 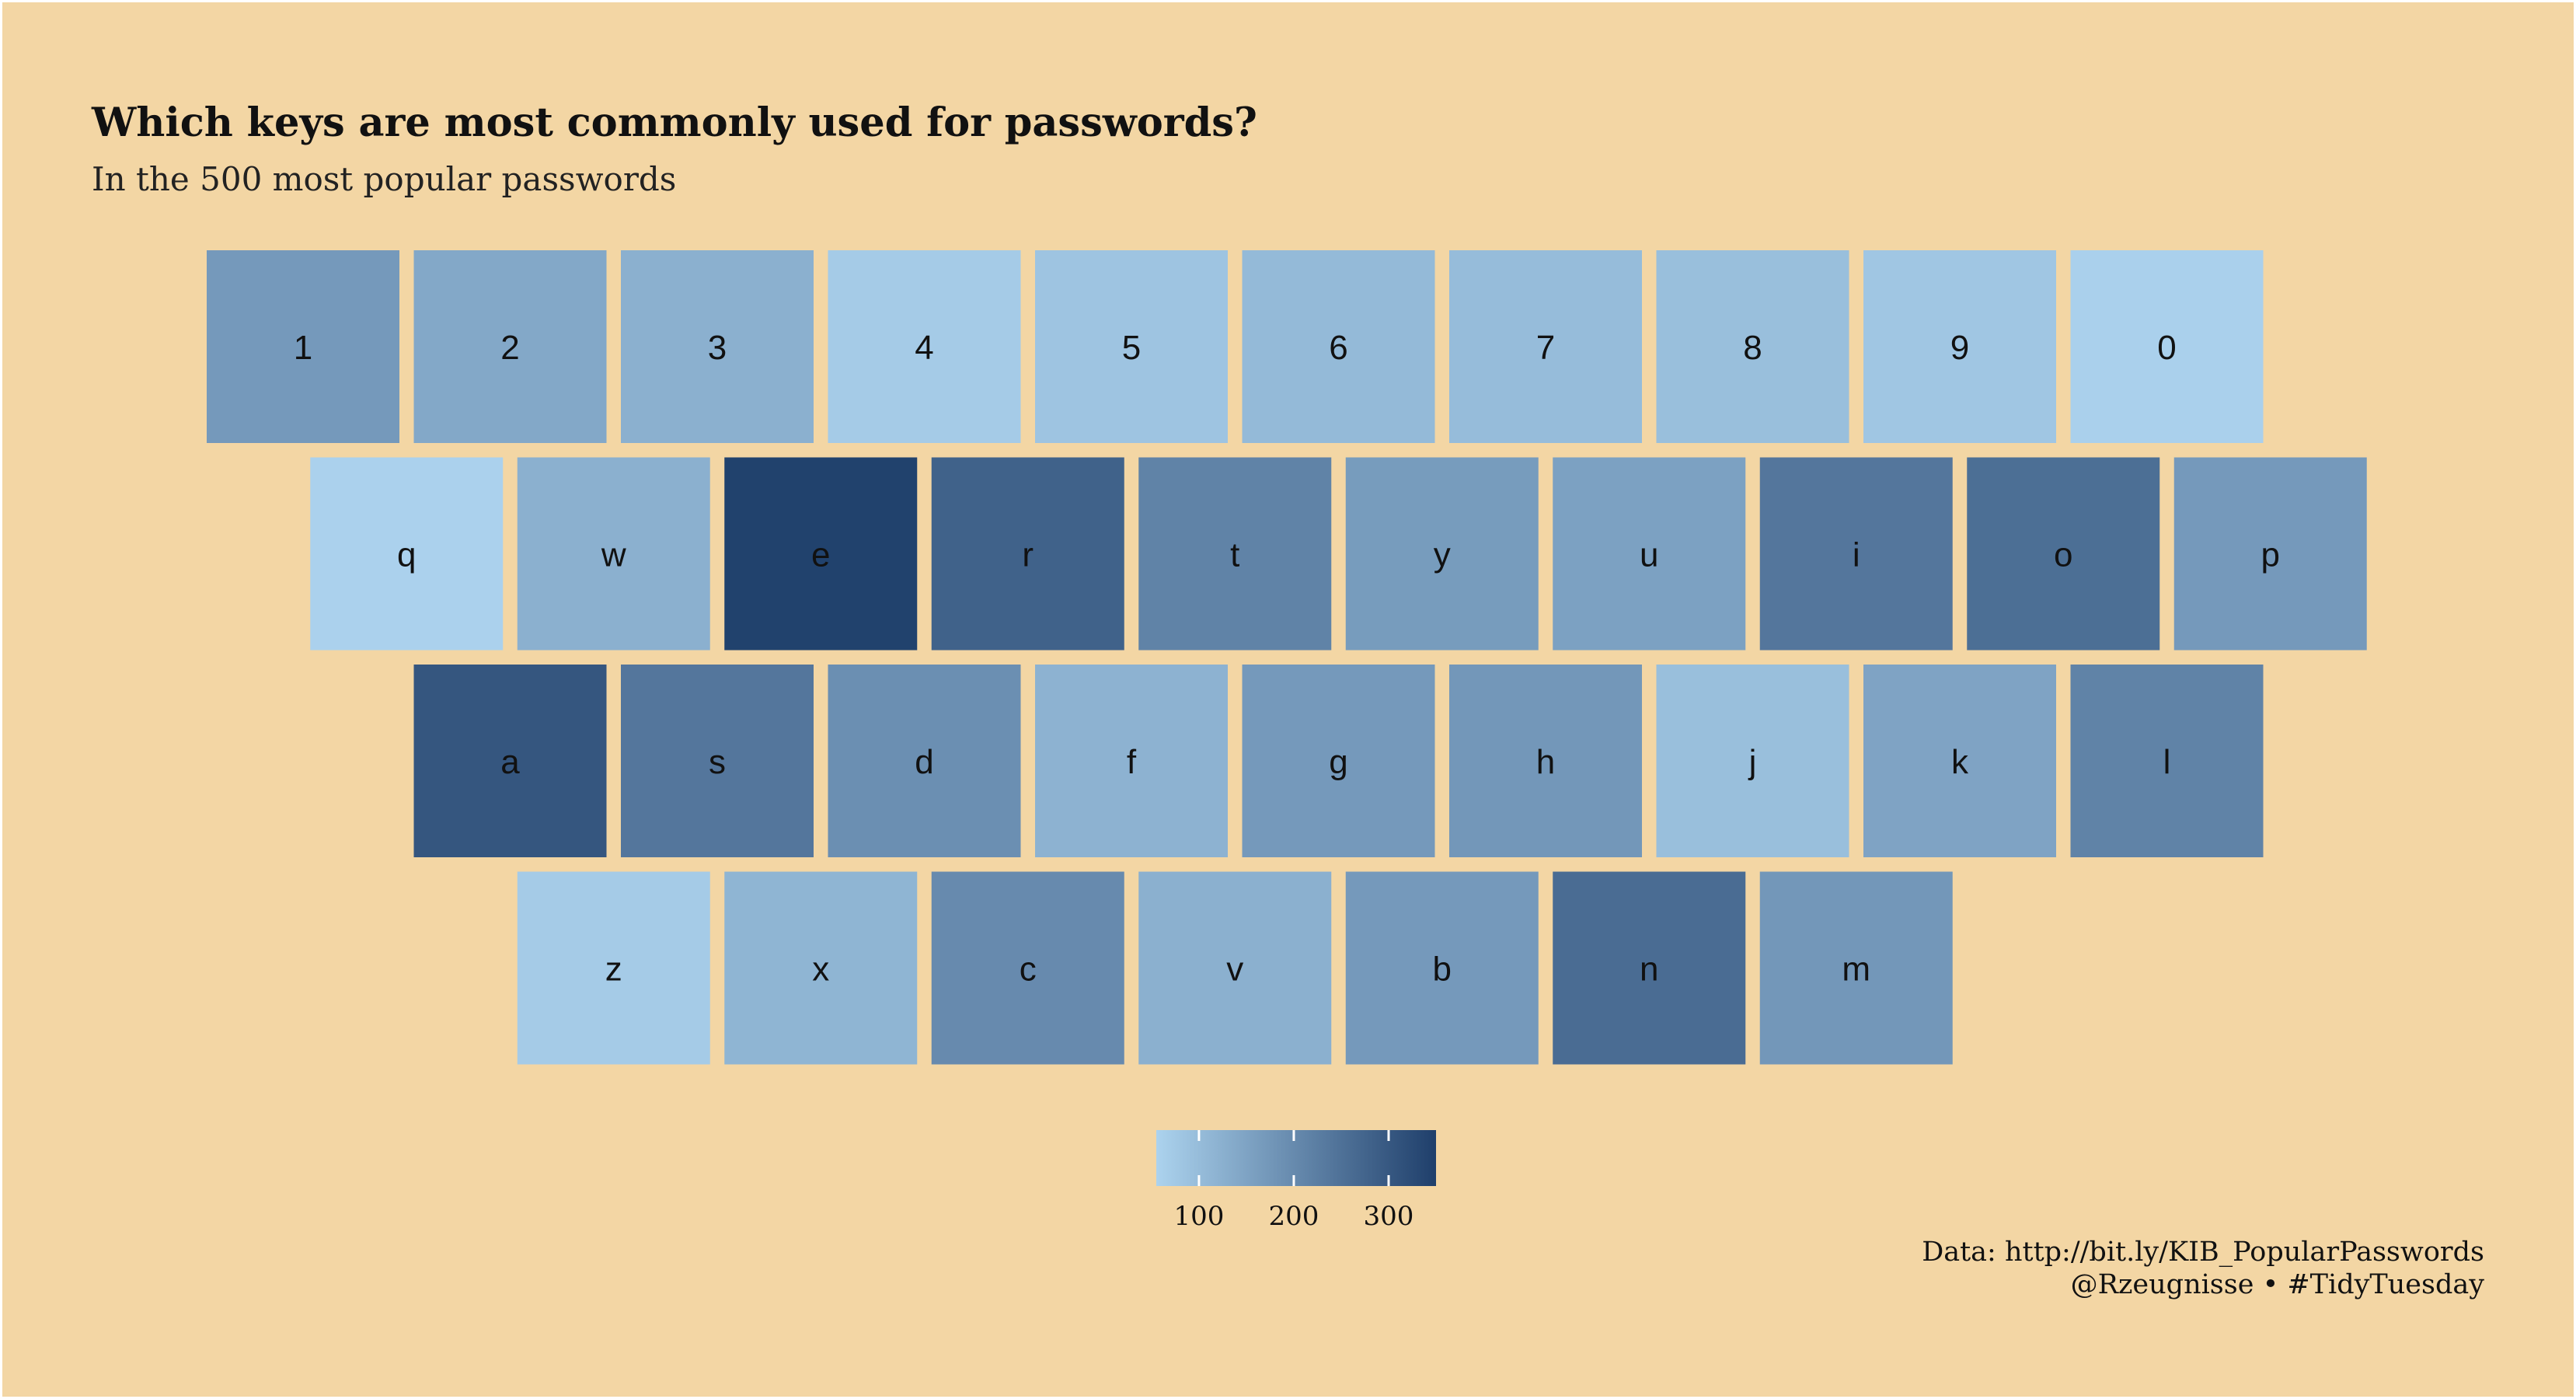 I want to click on legend-tick-label: 100, so click(x=1198, y=1216).